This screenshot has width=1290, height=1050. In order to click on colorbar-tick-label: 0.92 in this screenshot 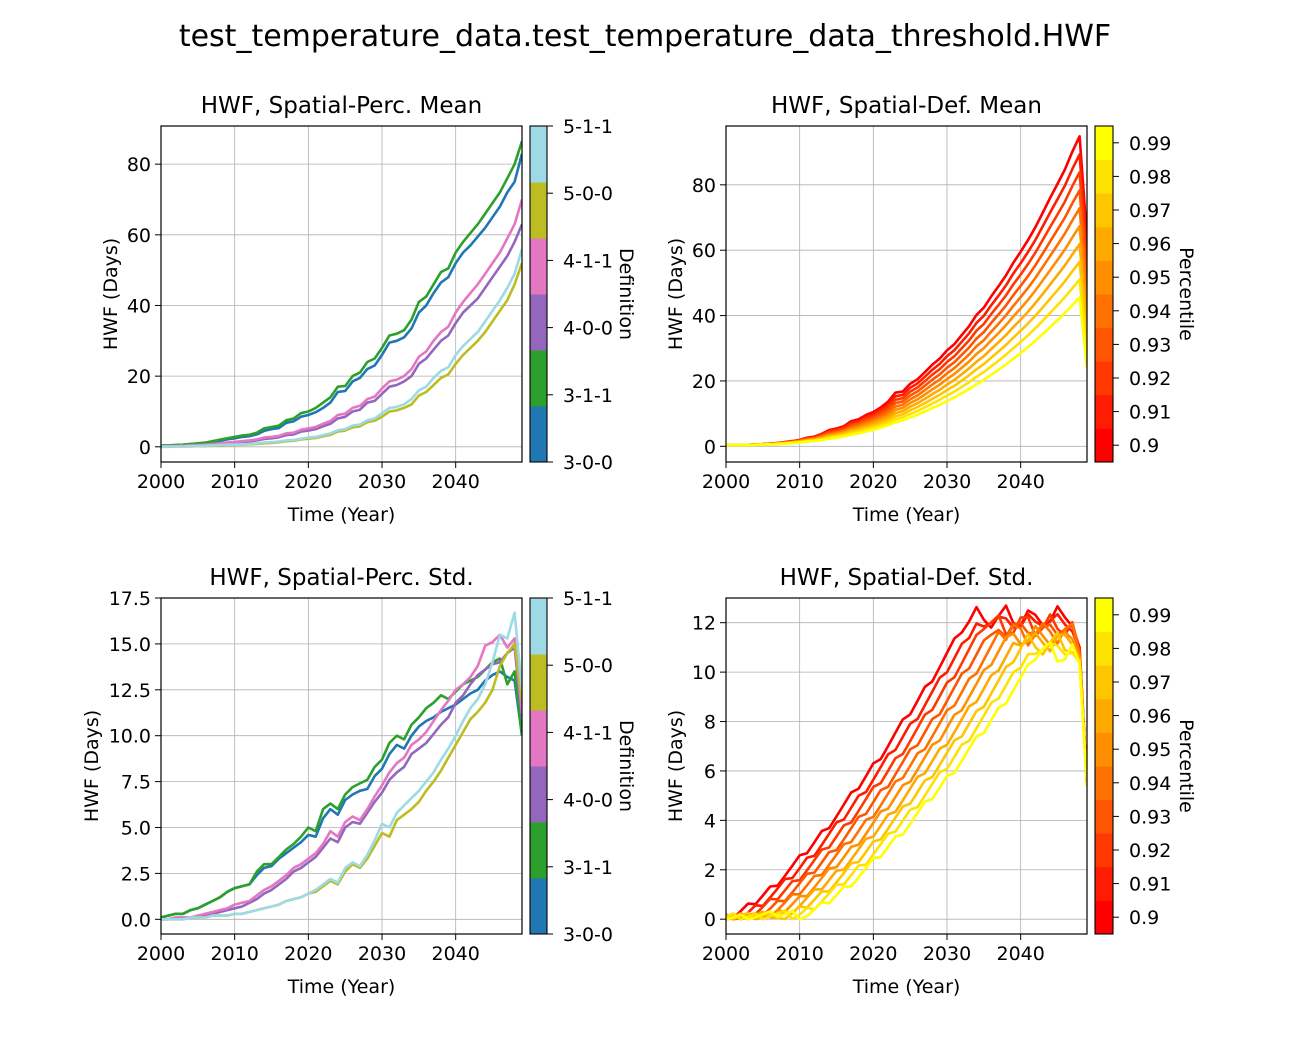, I will do `click(1150, 851)`.